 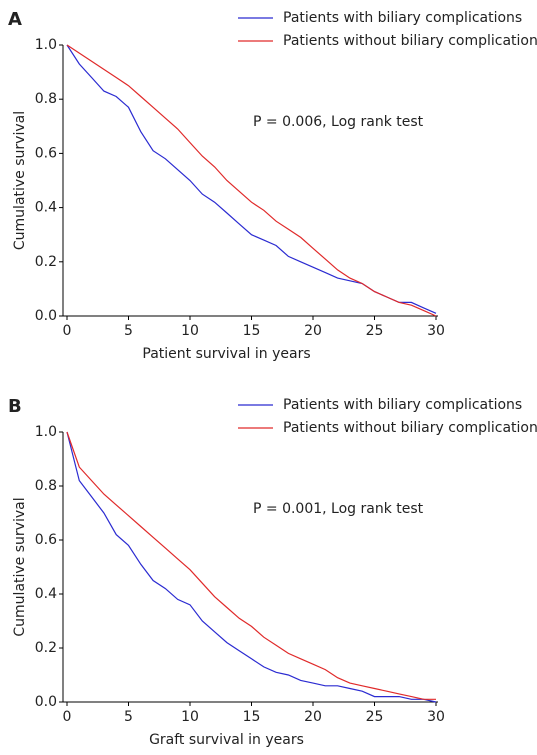 I want to click on x-axis-label: Graft survival in years, so click(x=226, y=740).